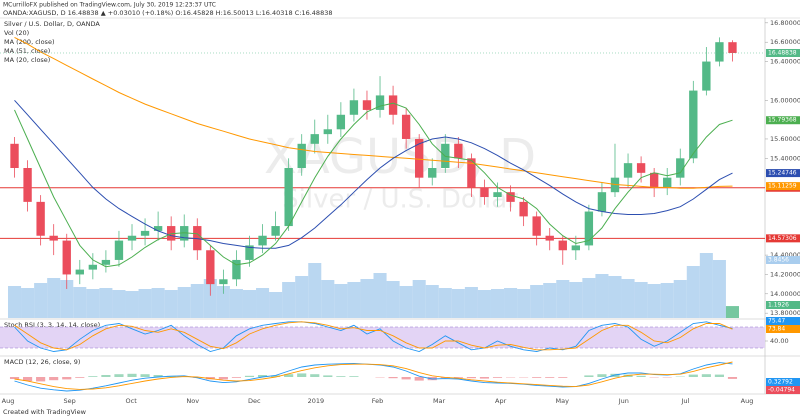  Describe the element at coordinates (400, 200) in the screenshot. I see `watermark-name: Silver / U.S. Dollar` at that location.